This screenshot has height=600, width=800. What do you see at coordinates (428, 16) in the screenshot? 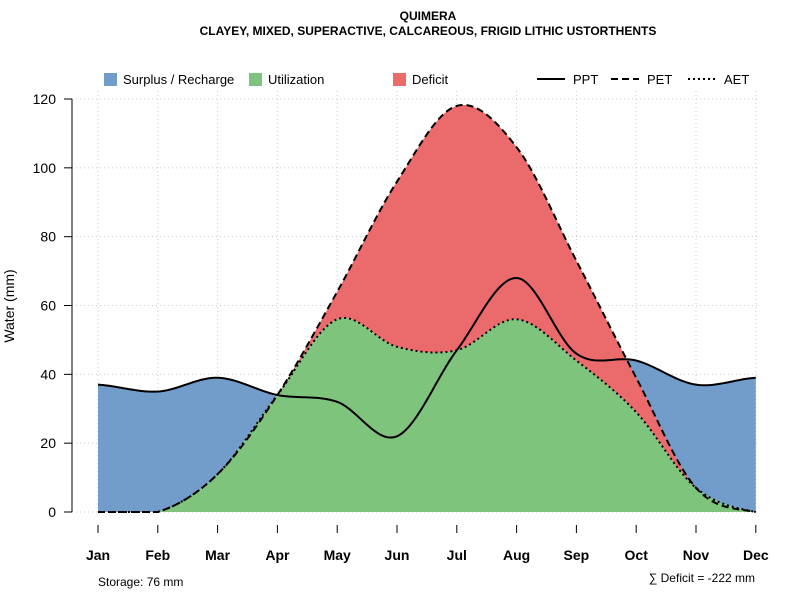
I see `chart-title: QUIMERA` at bounding box center [428, 16].